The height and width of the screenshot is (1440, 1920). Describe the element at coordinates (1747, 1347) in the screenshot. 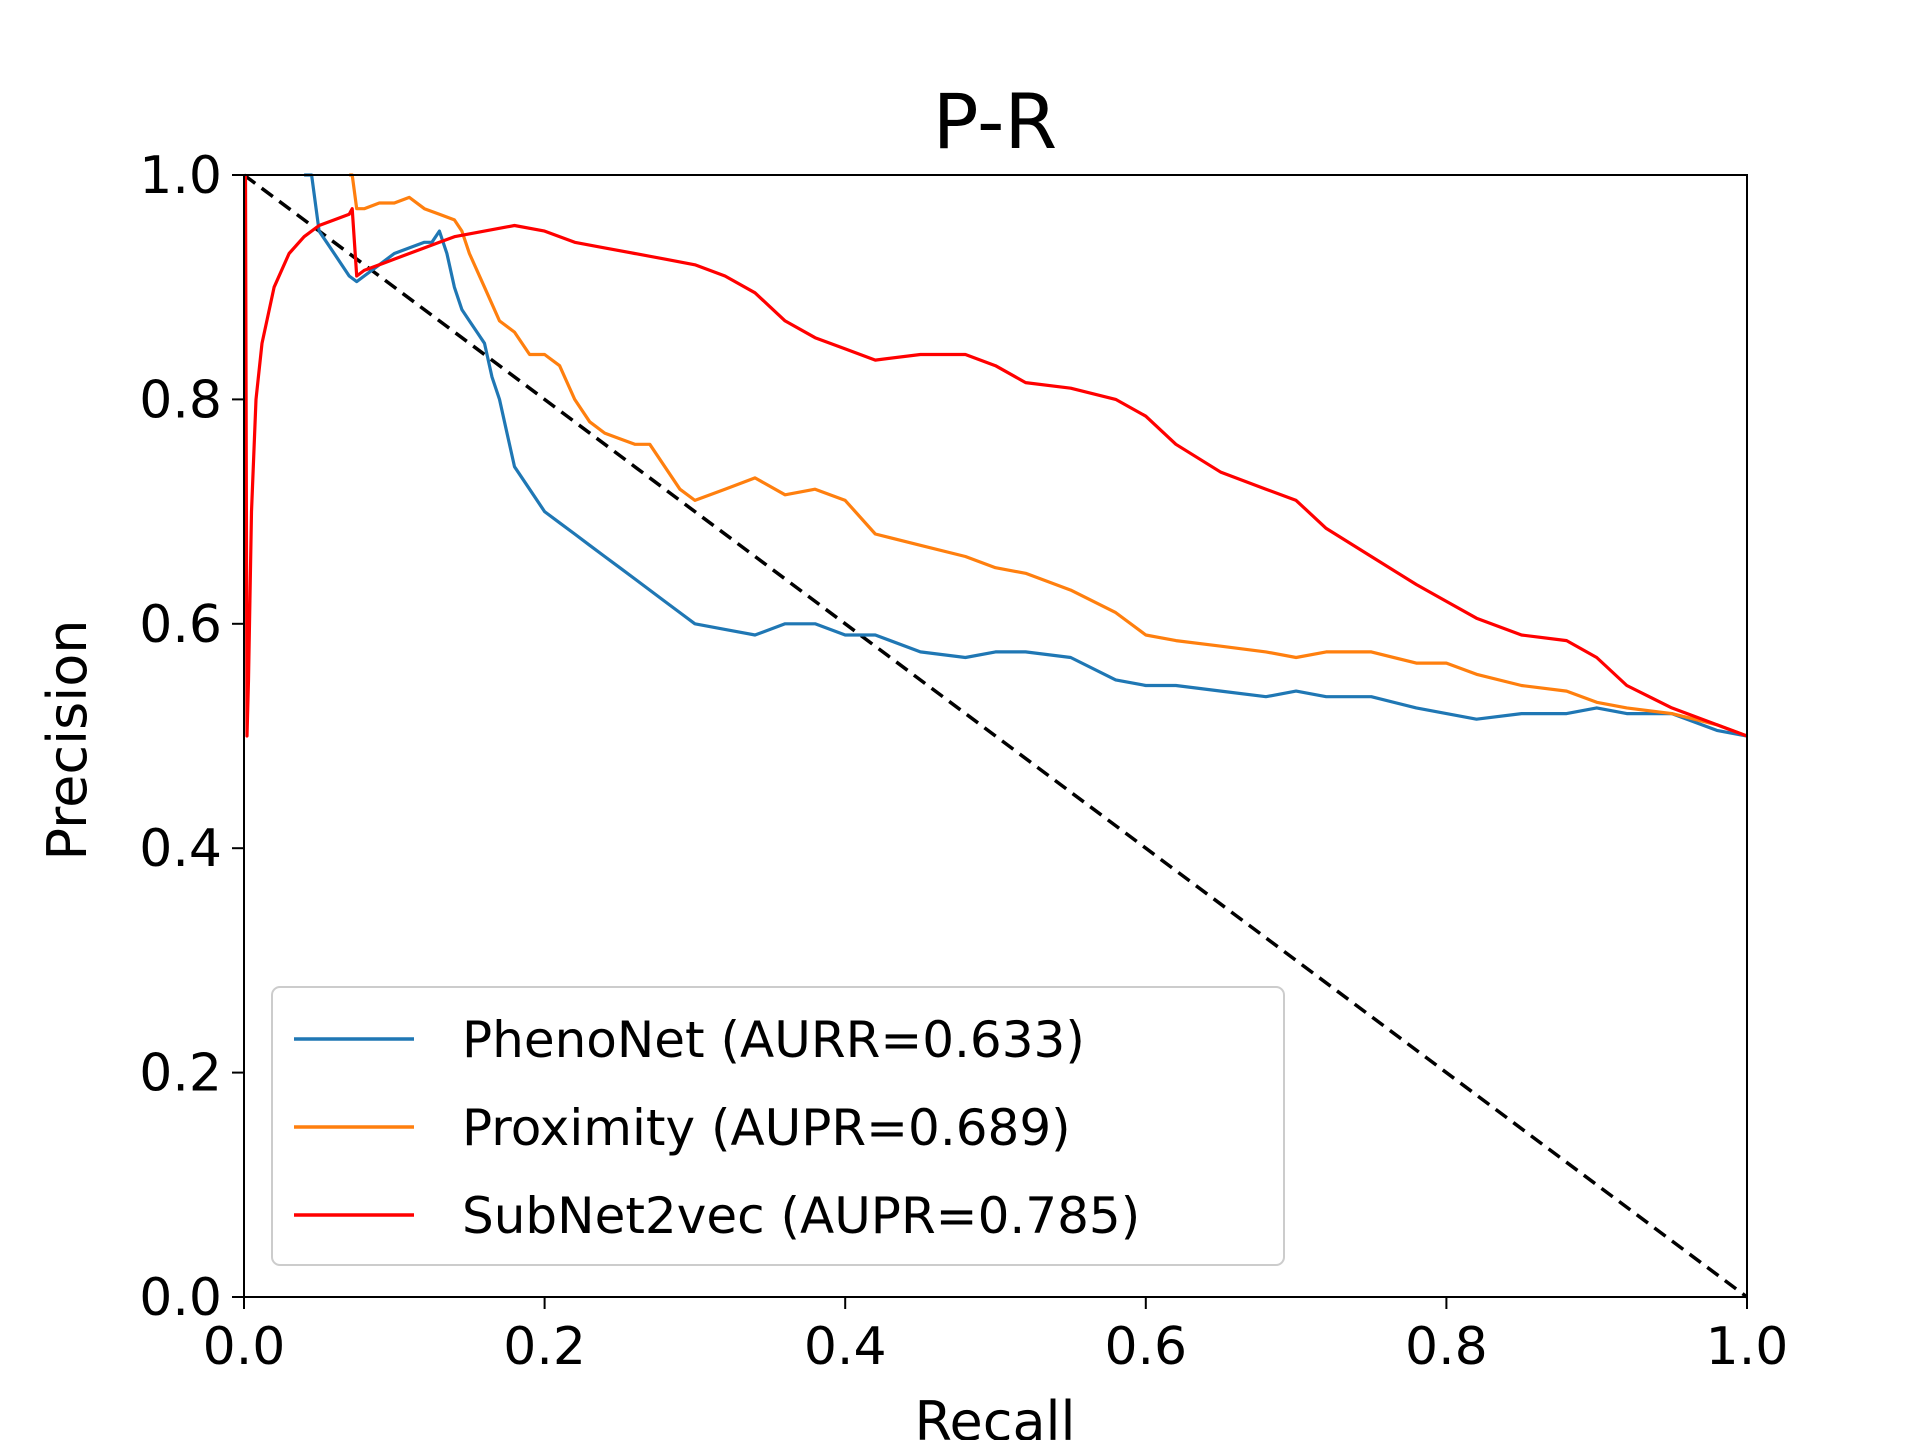

I see `x-tick-label: 1.0` at that location.